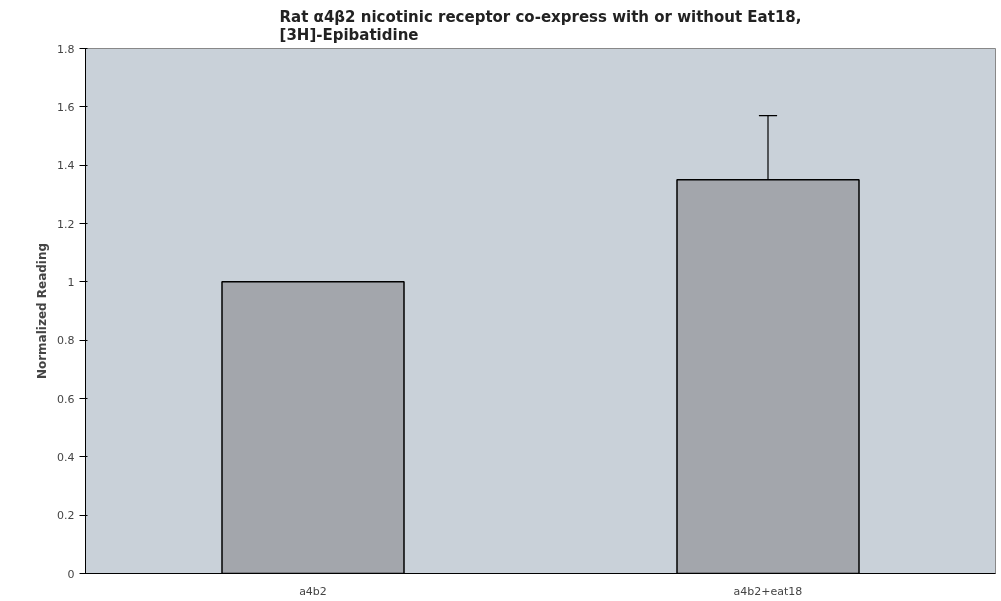 The width and height of the screenshot is (1001, 601). What do you see at coordinates (66, 399) in the screenshot?
I see `y-tick-label: 0.6` at bounding box center [66, 399].